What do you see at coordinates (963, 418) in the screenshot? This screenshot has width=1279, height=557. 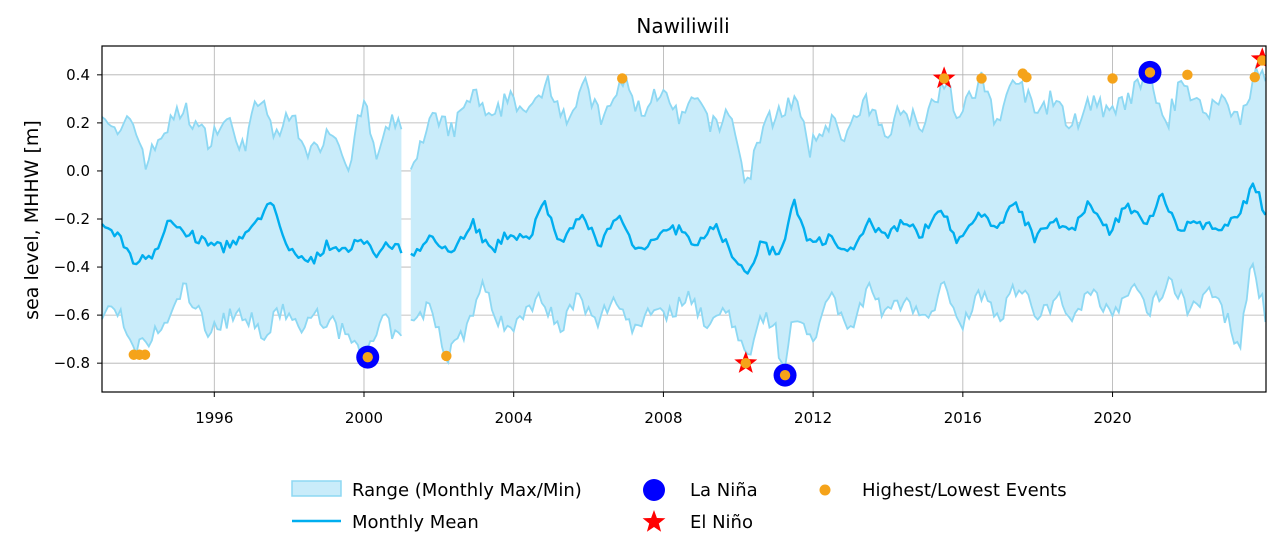 I see `x-tick-label: 2016` at bounding box center [963, 418].